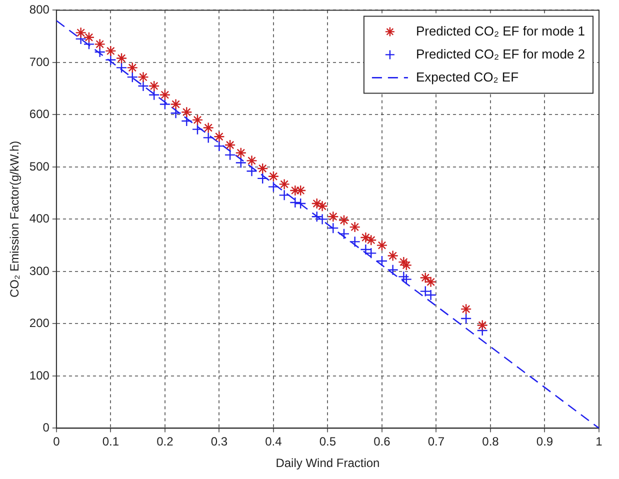 This screenshot has height=479, width=619. I want to click on x-tick-label: 0.1, so click(111, 441).